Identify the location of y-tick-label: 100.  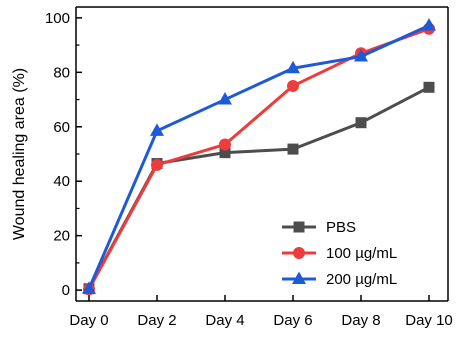
(57, 18).